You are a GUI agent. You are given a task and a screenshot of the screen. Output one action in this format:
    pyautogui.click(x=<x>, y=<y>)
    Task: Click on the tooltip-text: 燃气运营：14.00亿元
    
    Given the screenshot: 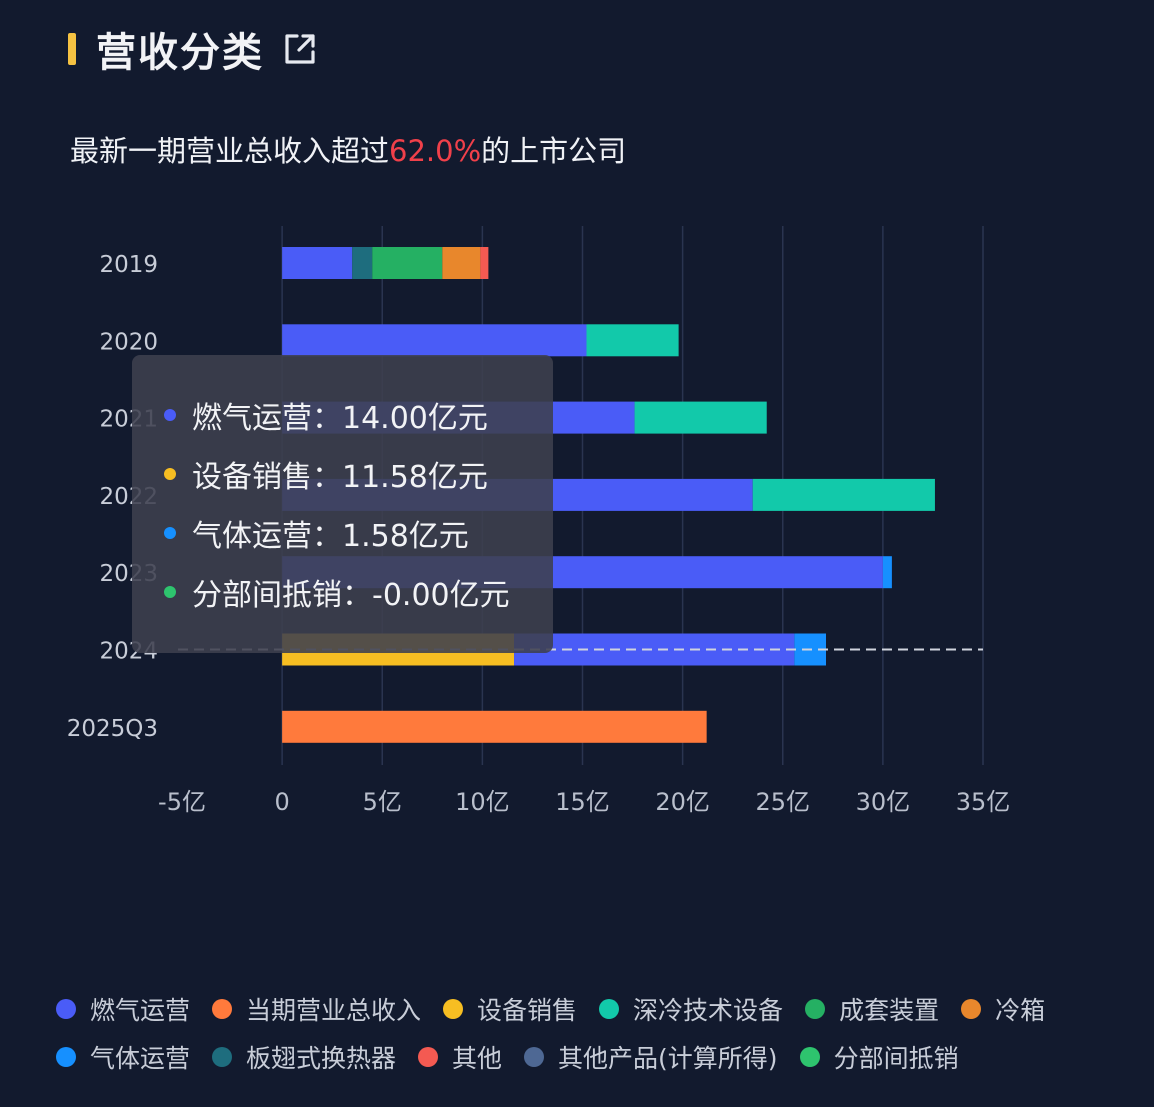 What is the action you would take?
    pyautogui.click(x=340, y=418)
    